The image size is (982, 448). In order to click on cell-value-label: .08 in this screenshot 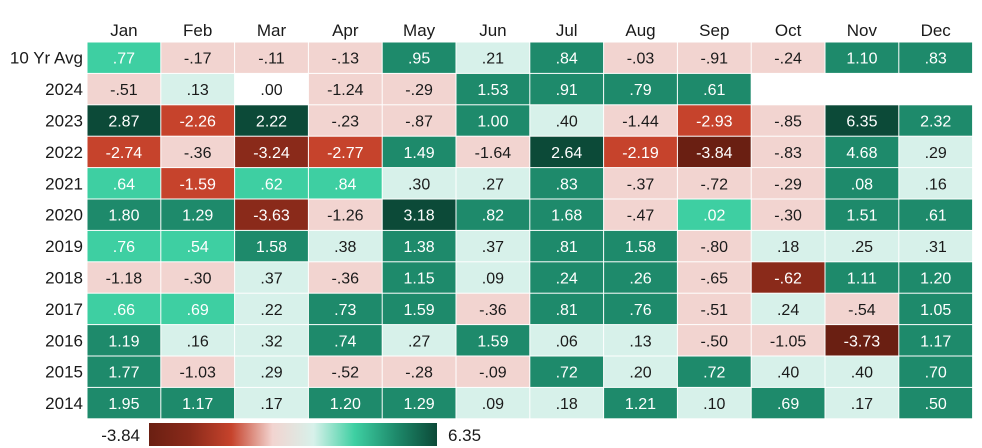, I will do `click(862, 184)`.